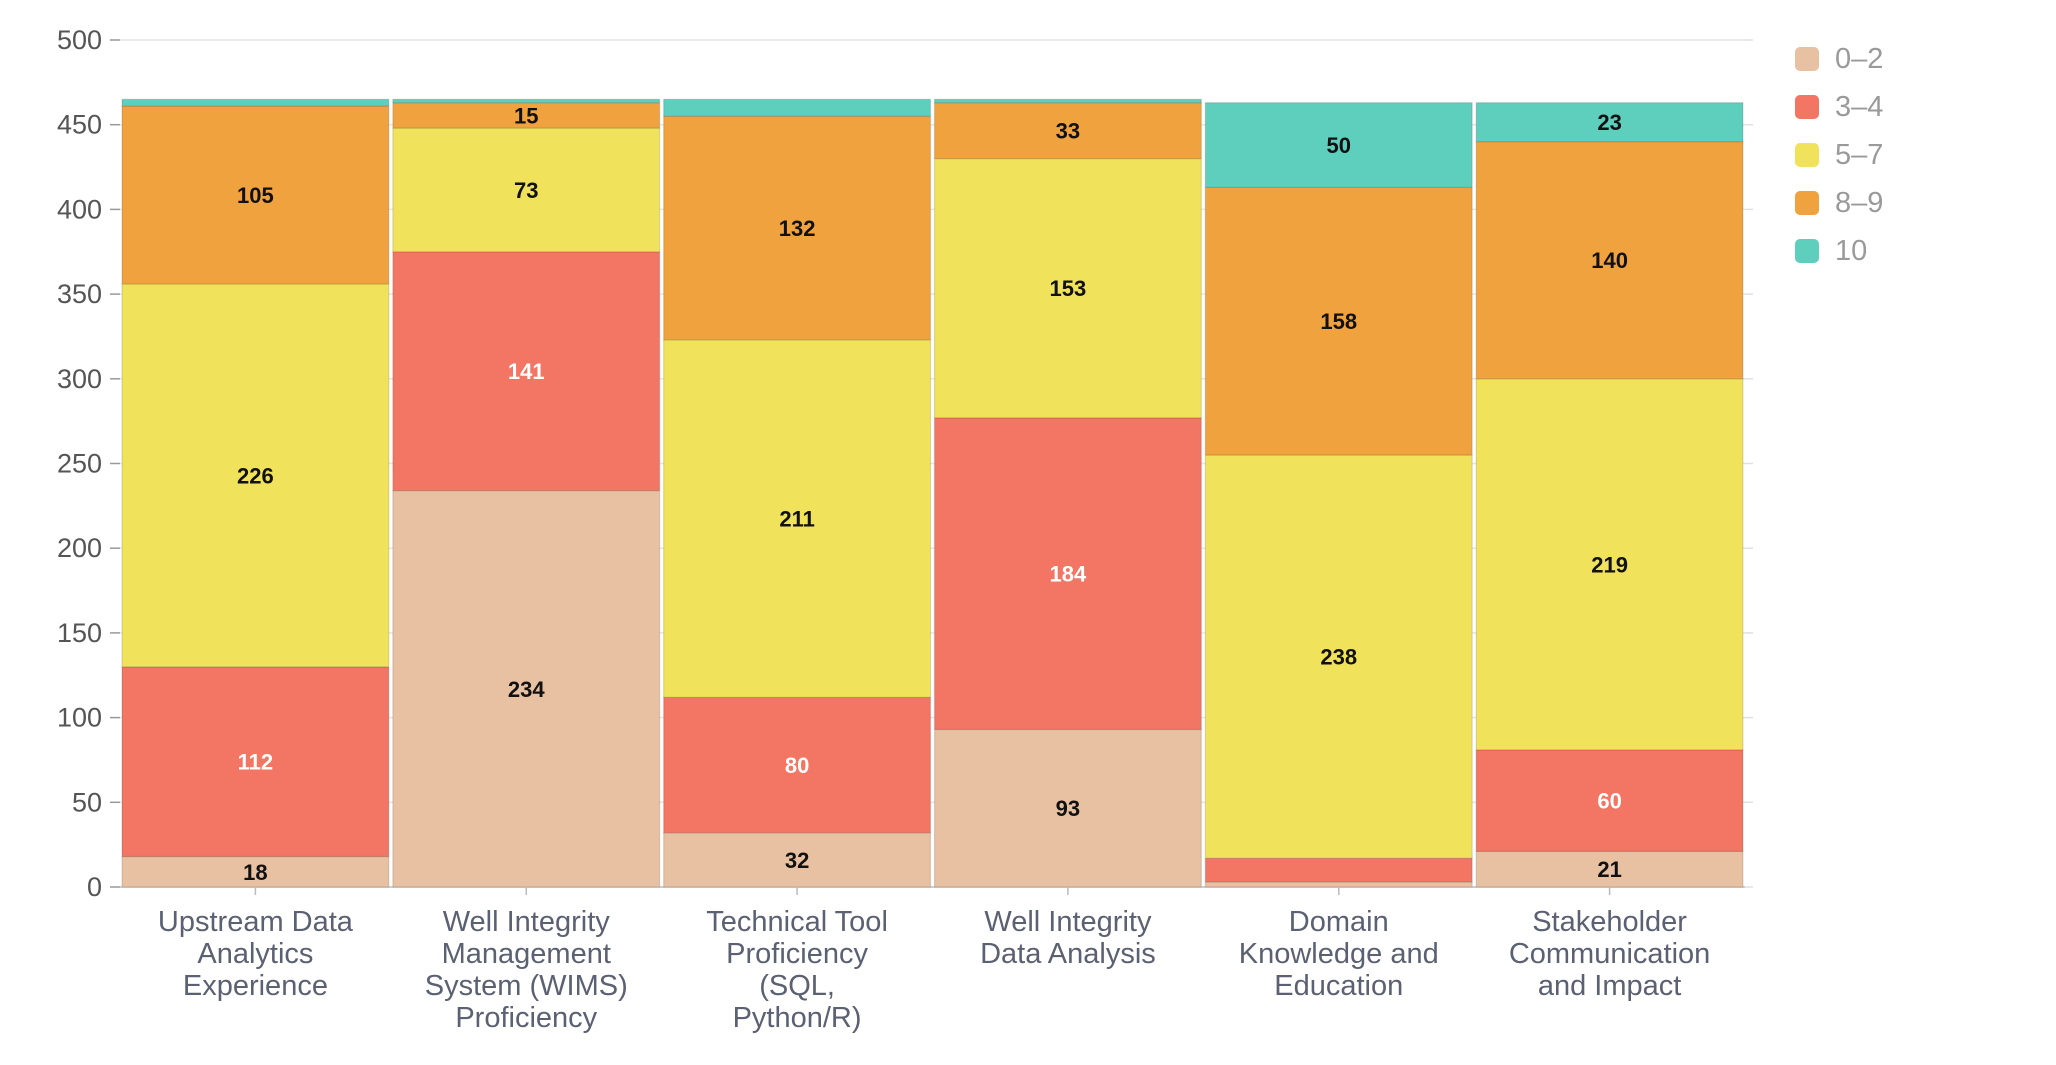 This screenshot has height=1065, width=2056. I want to click on bar-value-label: 60, so click(1609, 801).